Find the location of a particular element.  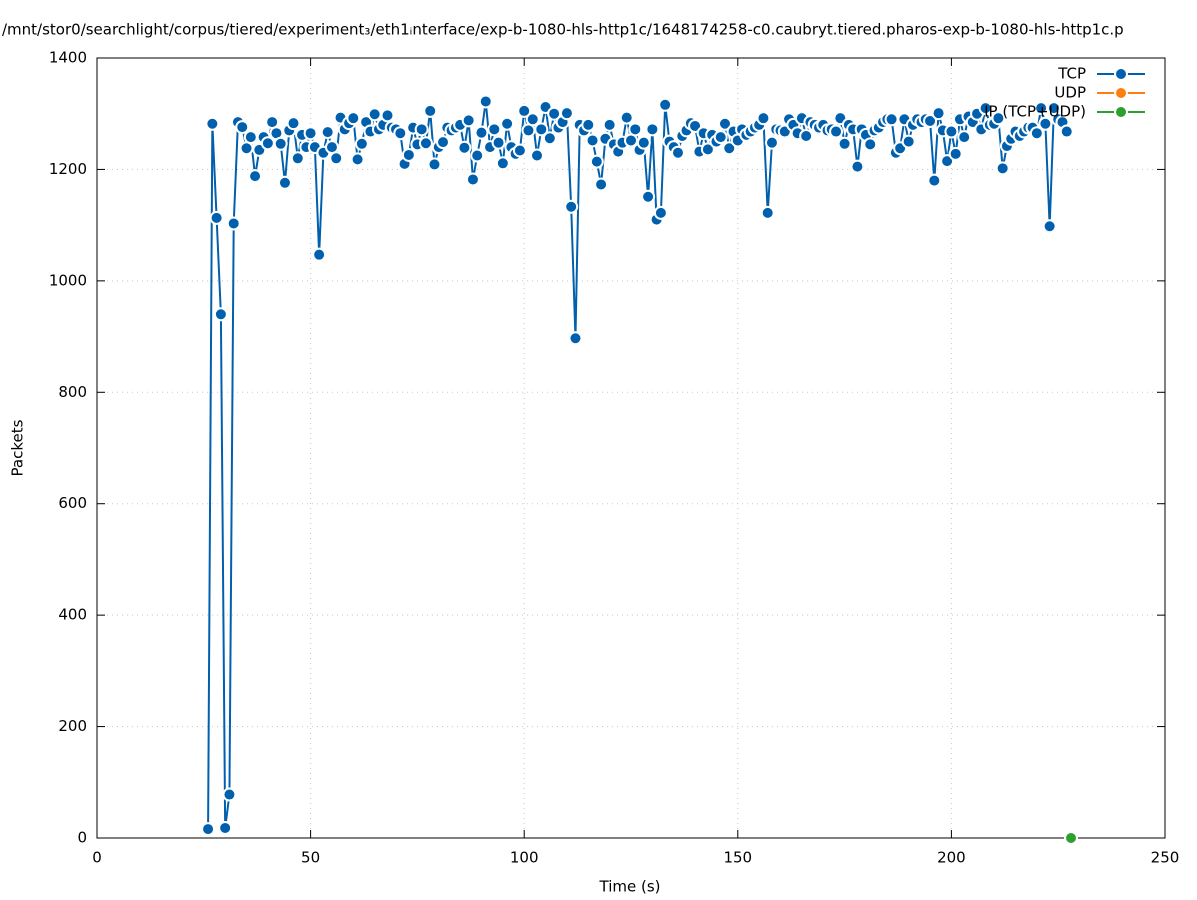

y-tick-label: 400 is located at coordinates (72, 615).